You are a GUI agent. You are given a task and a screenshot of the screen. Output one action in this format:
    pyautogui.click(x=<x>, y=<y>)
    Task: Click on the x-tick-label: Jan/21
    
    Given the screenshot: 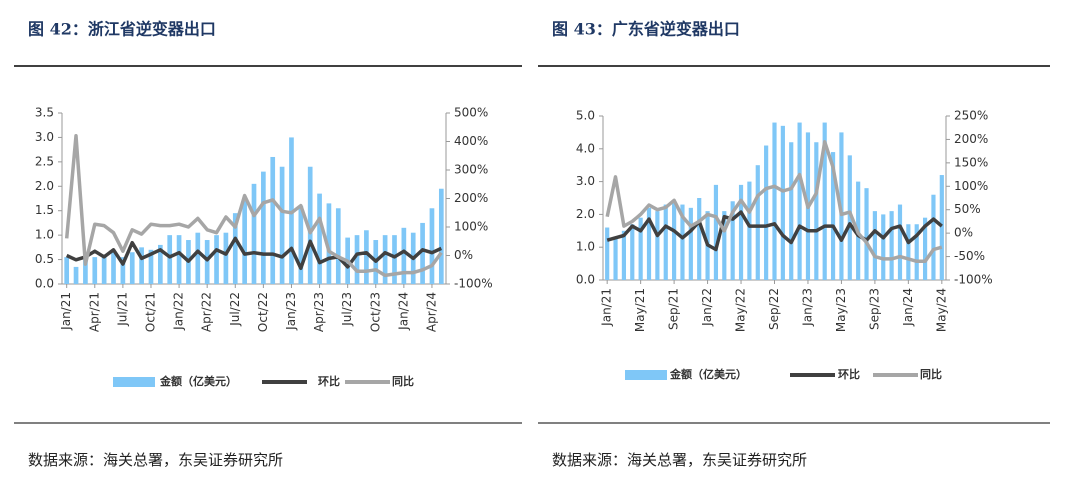 What is the action you would take?
    pyautogui.click(x=66, y=311)
    